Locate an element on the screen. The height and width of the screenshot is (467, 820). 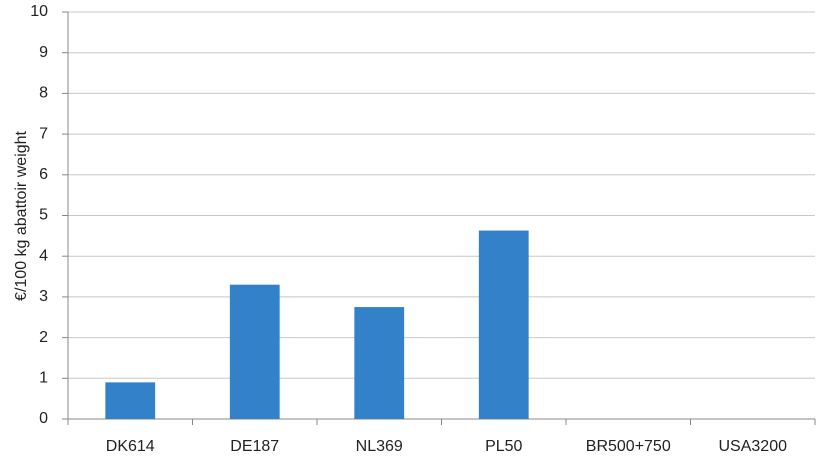
y-tick-label: 5 is located at coordinates (43, 215).